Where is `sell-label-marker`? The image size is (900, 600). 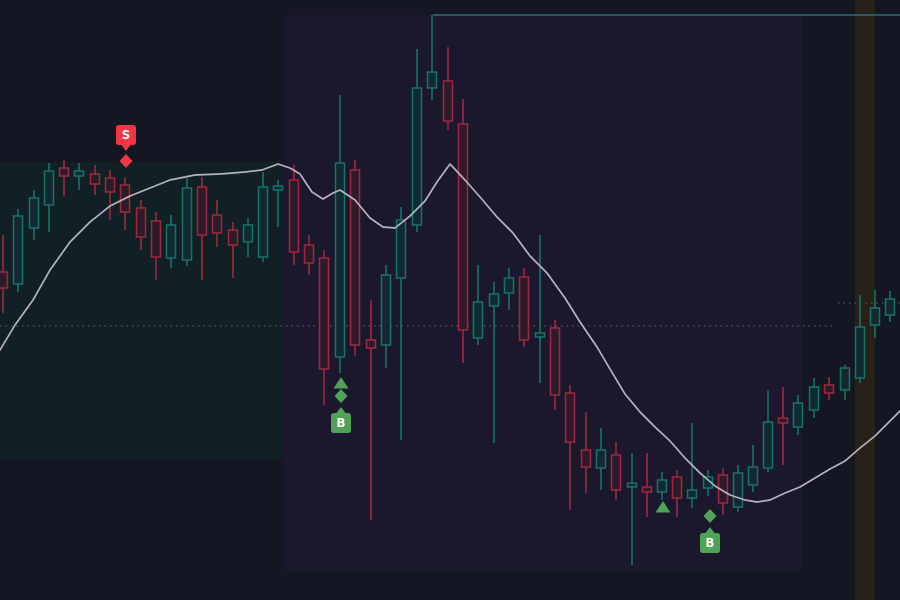 sell-label-marker is located at coordinates (126, 138).